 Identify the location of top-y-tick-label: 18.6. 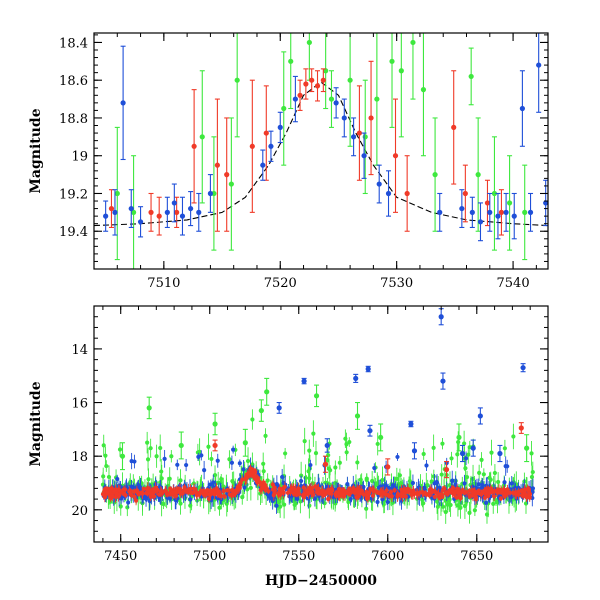
(73, 81).